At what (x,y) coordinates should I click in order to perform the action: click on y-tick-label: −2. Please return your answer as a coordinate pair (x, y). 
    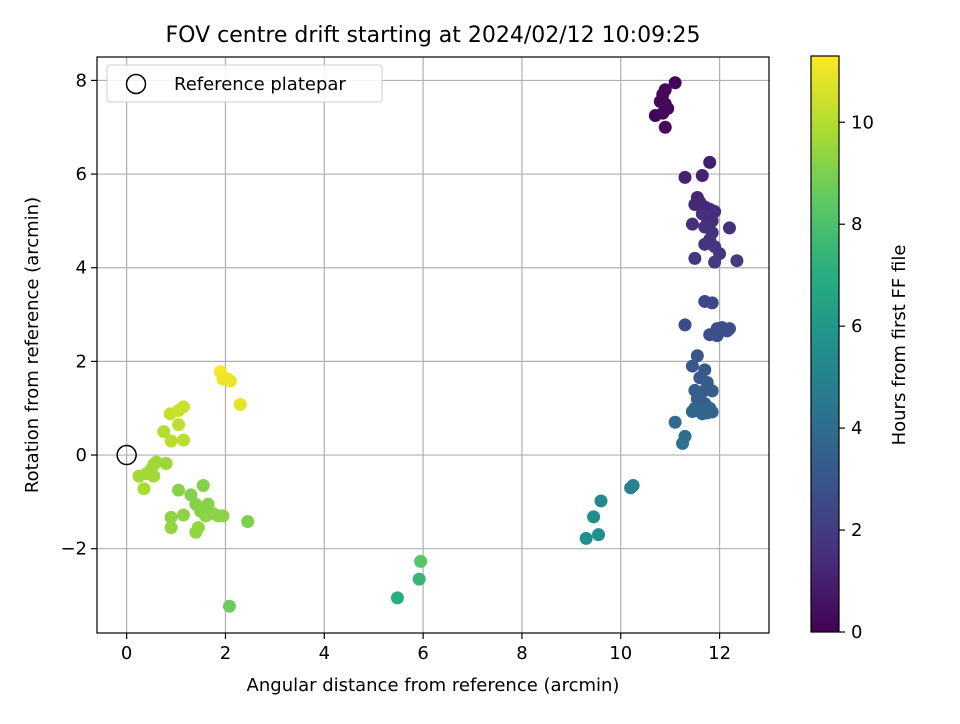
    Looking at the image, I should click on (73, 549).